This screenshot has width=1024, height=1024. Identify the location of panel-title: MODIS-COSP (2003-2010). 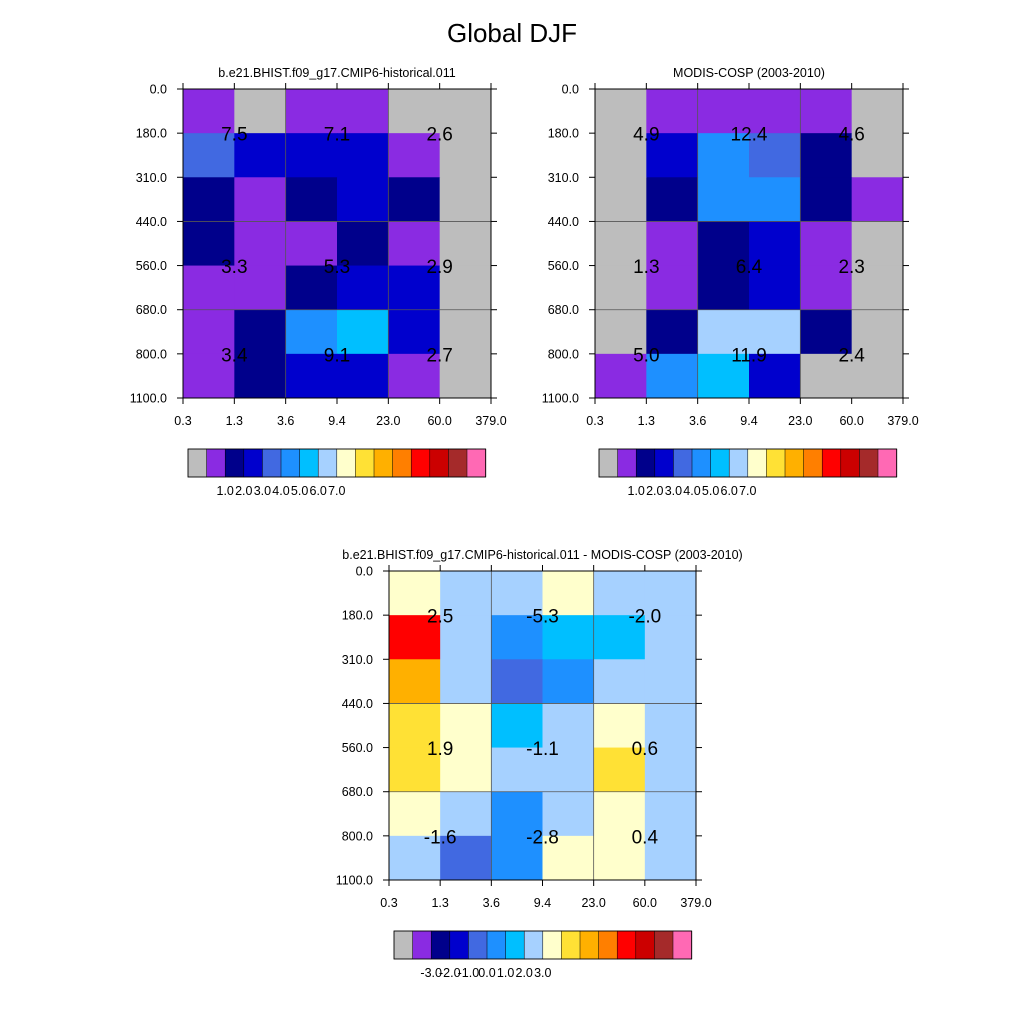
(749, 73).